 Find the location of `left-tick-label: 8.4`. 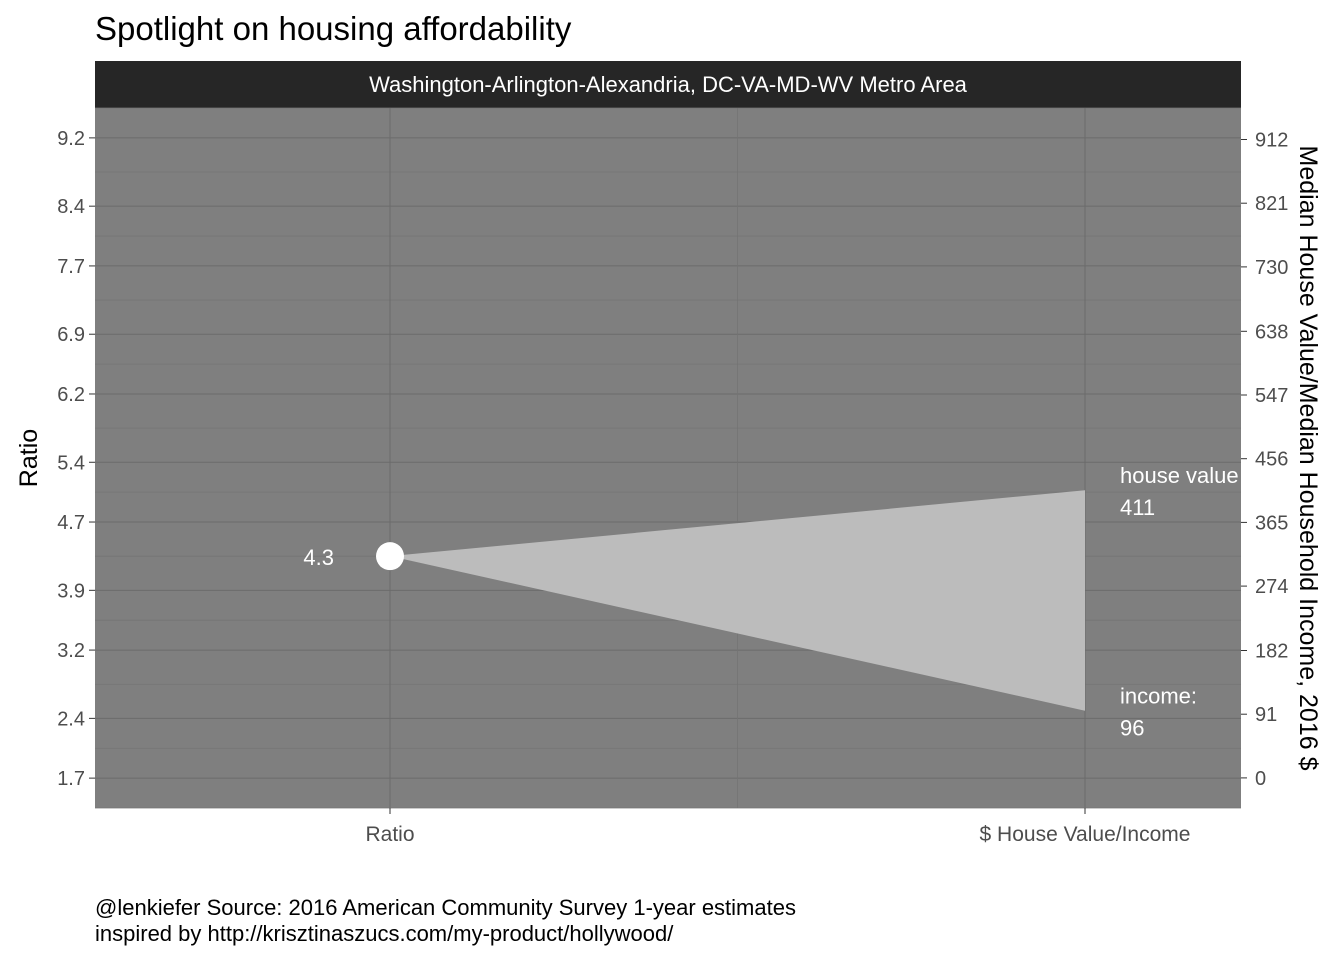

left-tick-label: 8.4 is located at coordinates (71, 207).